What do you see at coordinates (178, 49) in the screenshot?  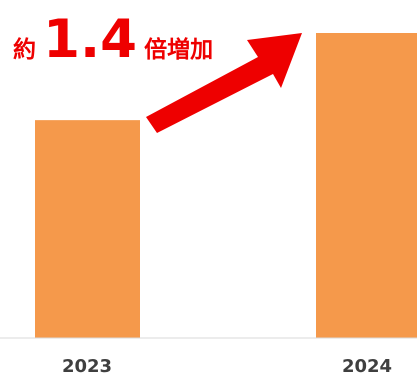 I see `annotation-suffix: 倍増加` at bounding box center [178, 49].